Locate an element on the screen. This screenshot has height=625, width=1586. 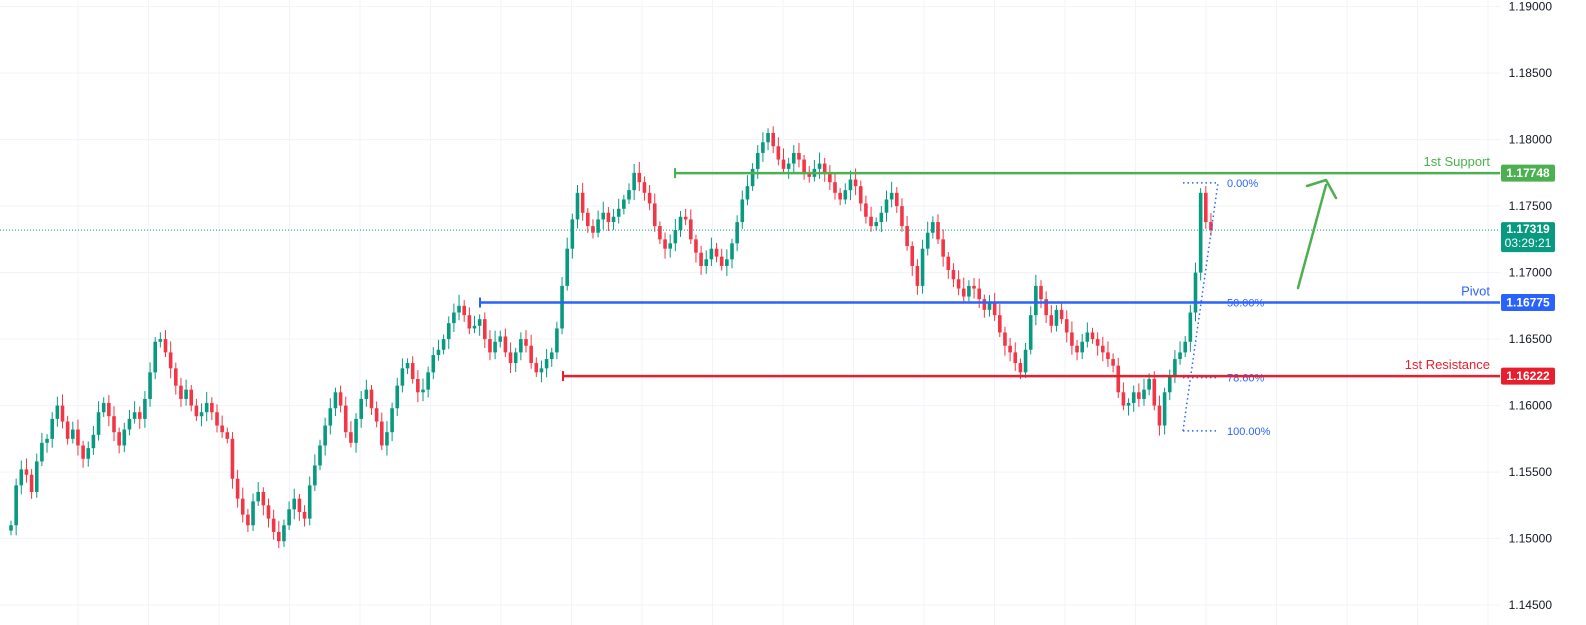
price-axis-badges: 1.17748 1.16775 1.16222 1.17319 03:29:21 is located at coordinates (1528, 274).